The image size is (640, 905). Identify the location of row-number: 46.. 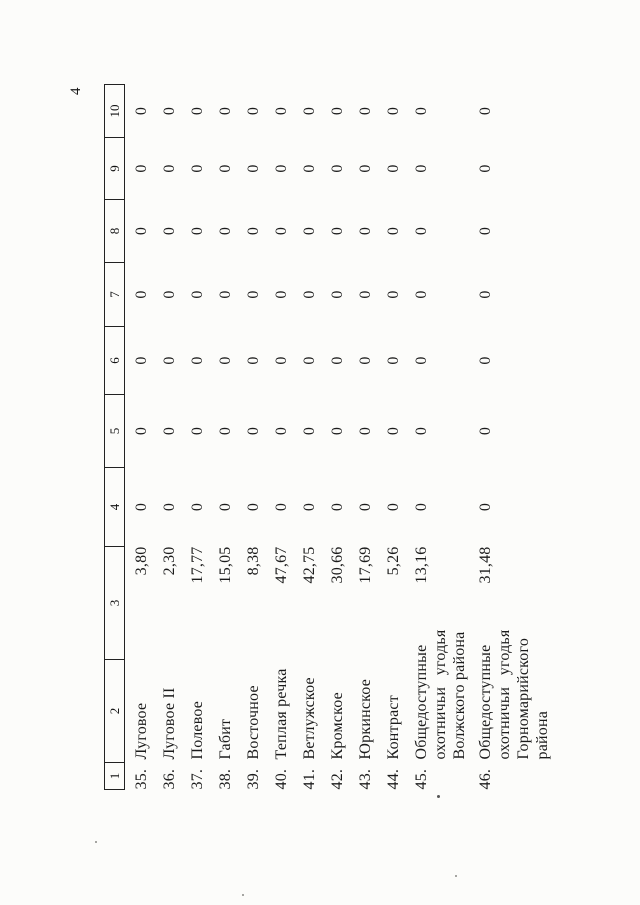
(485, 779).